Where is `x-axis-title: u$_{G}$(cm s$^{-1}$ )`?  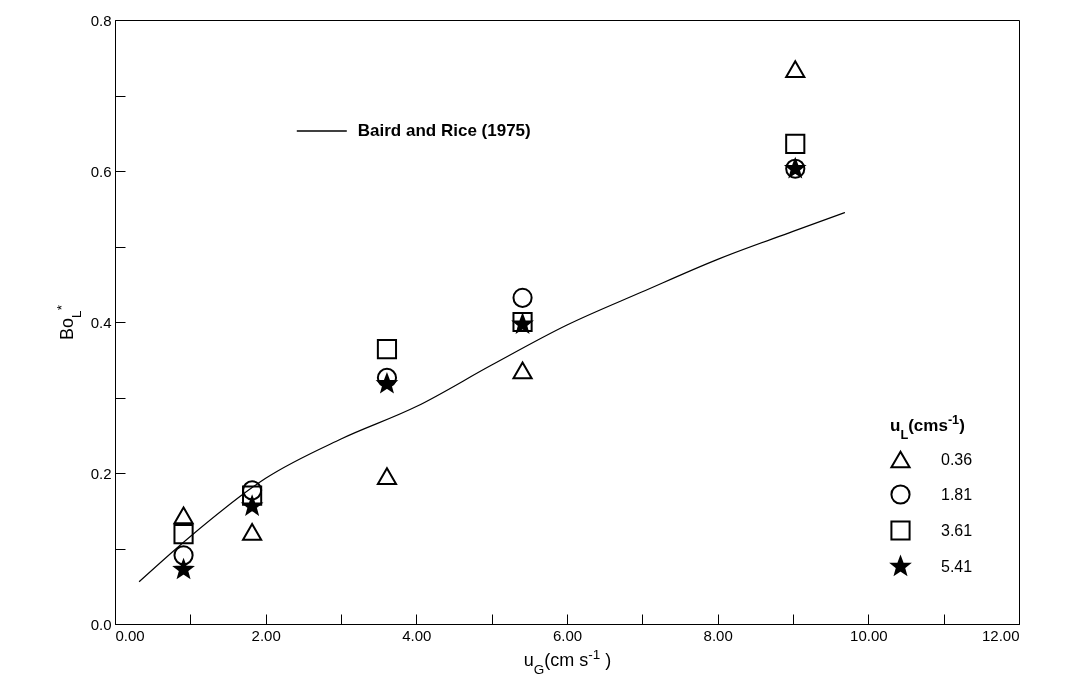 x-axis-title: u$_{G}$(cm s$^{-1}$ ) is located at coordinates (567, 661).